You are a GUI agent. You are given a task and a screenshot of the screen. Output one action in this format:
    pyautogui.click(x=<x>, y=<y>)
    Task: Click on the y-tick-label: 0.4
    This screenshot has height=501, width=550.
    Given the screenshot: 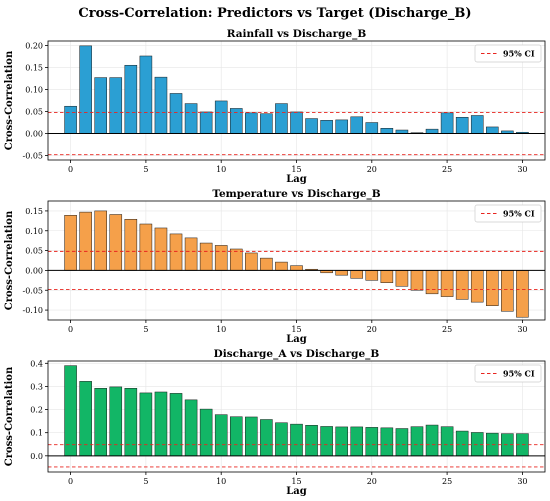 What is the action you would take?
    pyautogui.click(x=36, y=363)
    